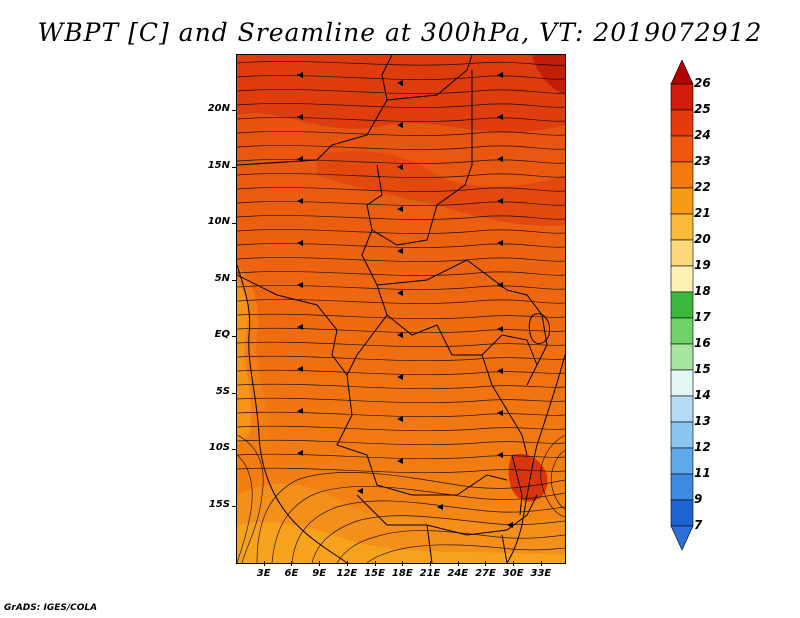 The image size is (800, 618). I want to click on lat-label-5n: 5N, so click(222, 278).